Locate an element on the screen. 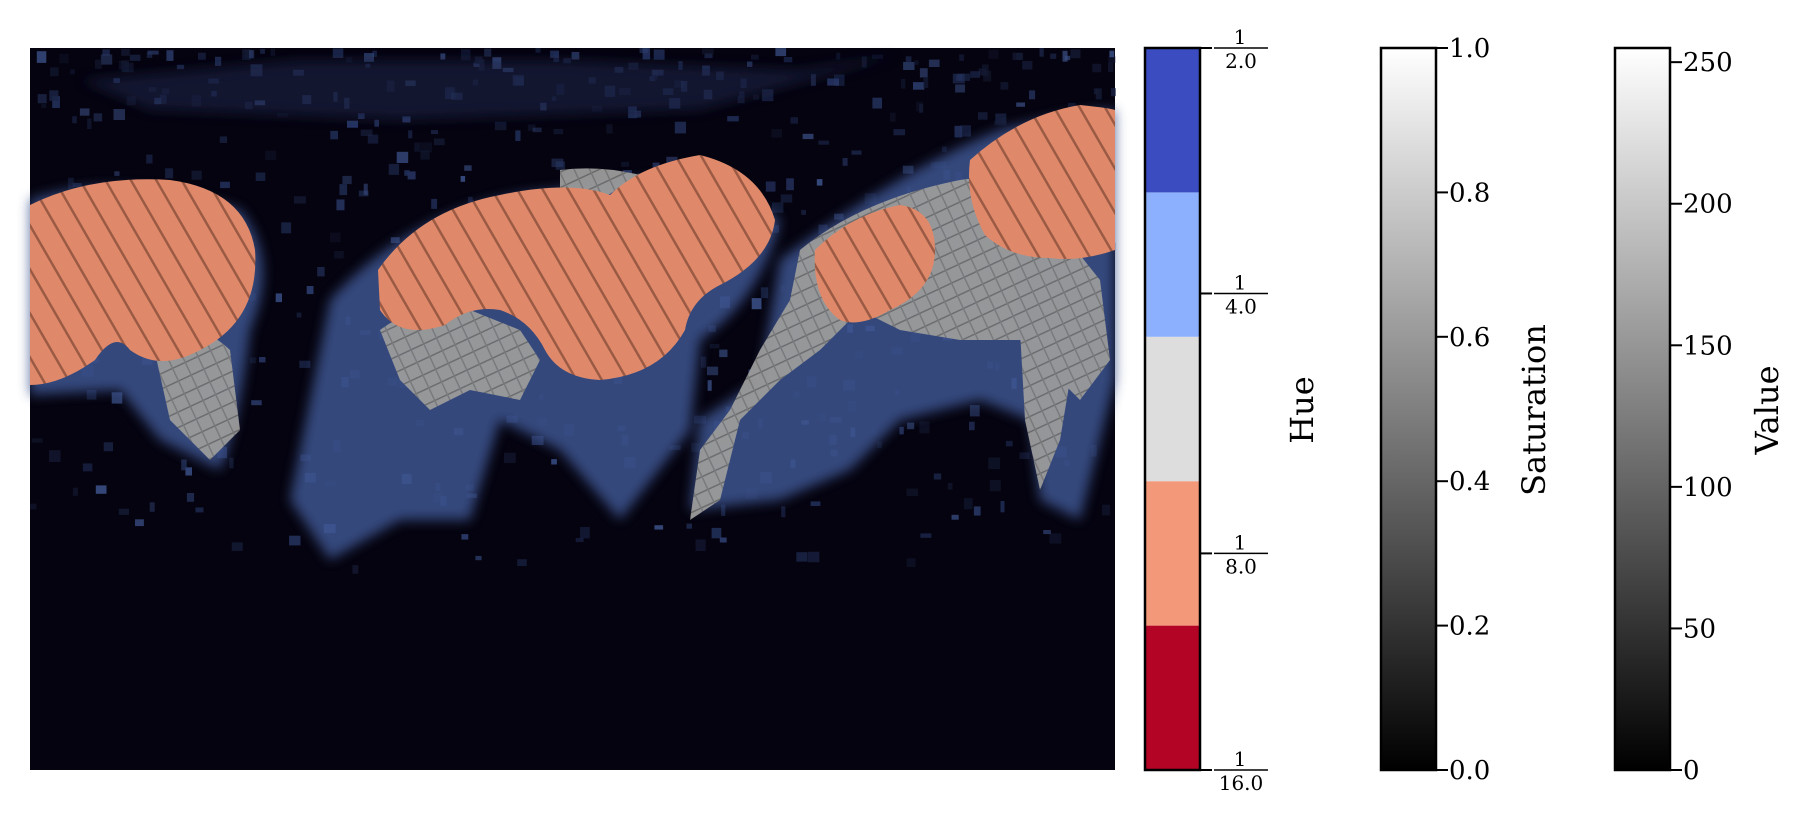 This screenshot has height=821, width=1810. saturation-axis-title: Saturation is located at coordinates (1534, 410).